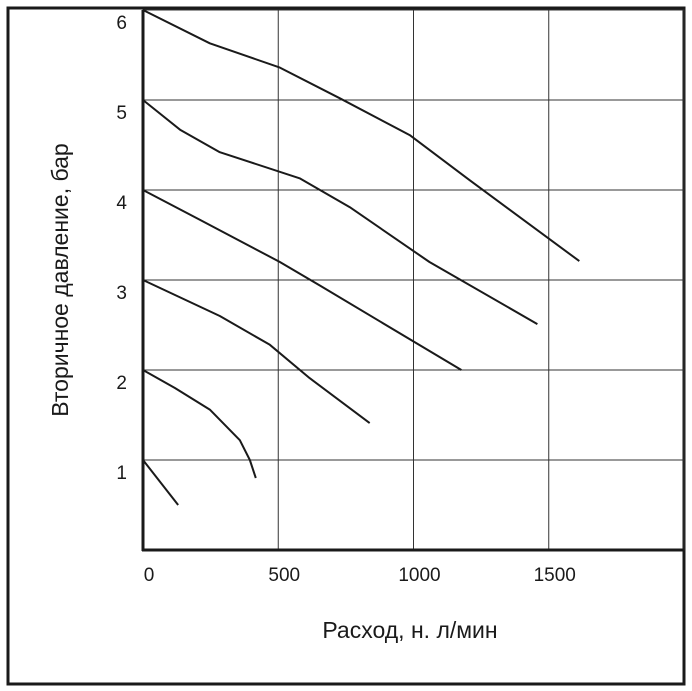 Image resolution: width=692 pixels, height=691 pixels. What do you see at coordinates (121, 113) in the screenshot?
I see `y-tick-label: 5` at bounding box center [121, 113].